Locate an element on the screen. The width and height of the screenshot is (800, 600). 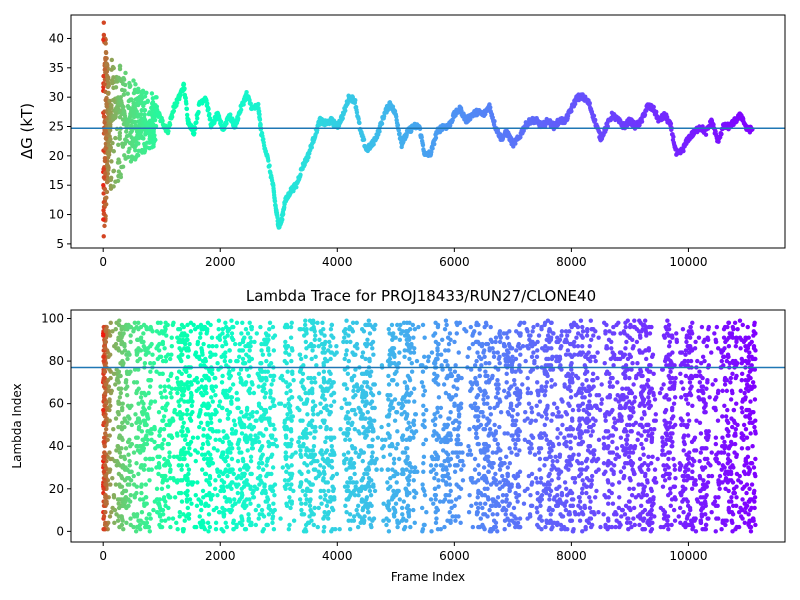
y-tick-label: 30 is located at coordinates (56, 97).